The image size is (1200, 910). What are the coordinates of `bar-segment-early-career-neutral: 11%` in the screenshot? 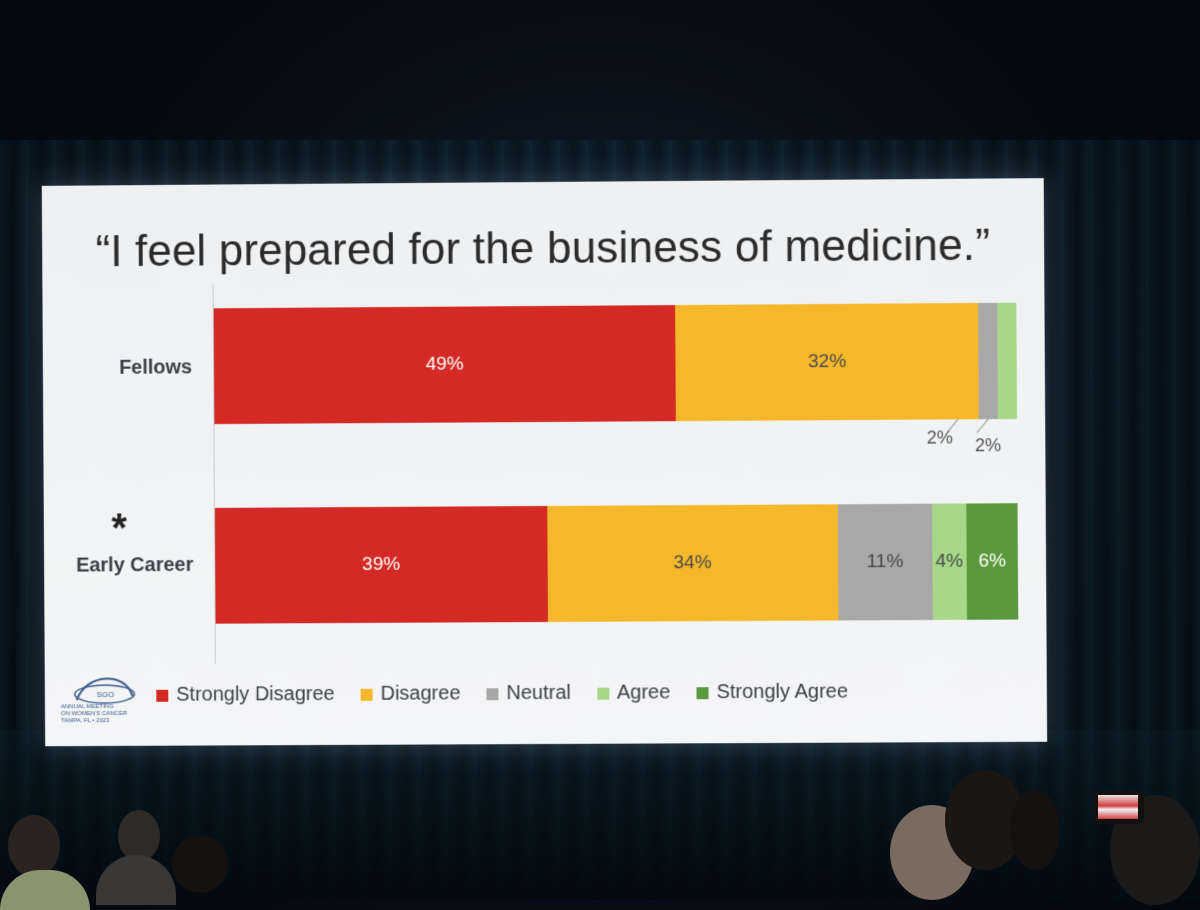 It's located at (885, 562).